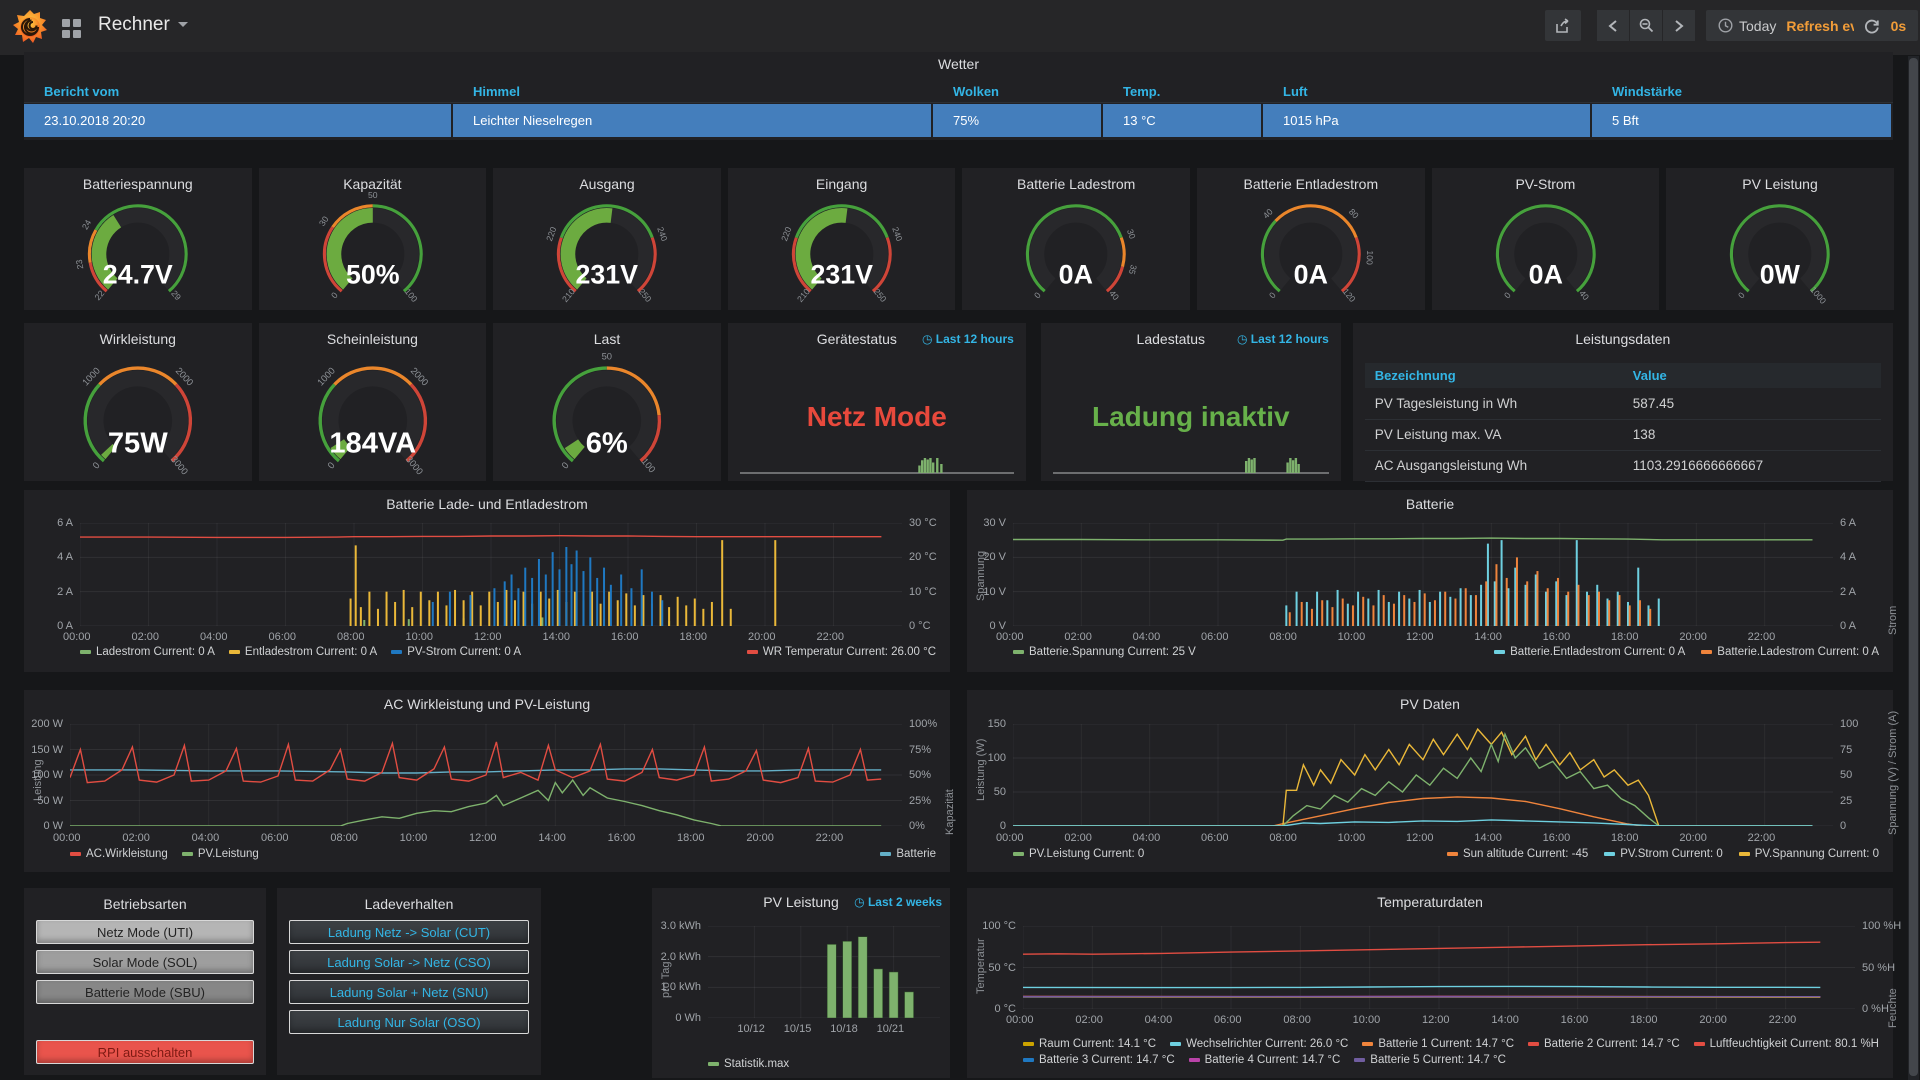 The height and width of the screenshot is (1080, 1920). I want to click on button-netz-mode-uti-: Netz Mode (UTI), so click(145, 932).